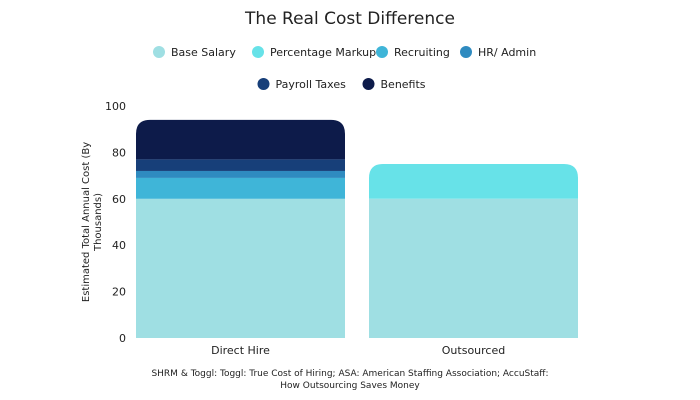 This screenshot has width=700, height=400. I want to click on chart-title: The Real Cost Difference, so click(349, 19).